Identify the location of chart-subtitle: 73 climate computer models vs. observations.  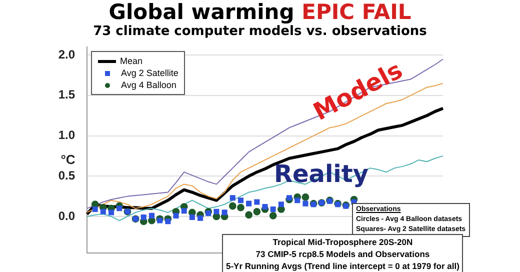
(260, 31).